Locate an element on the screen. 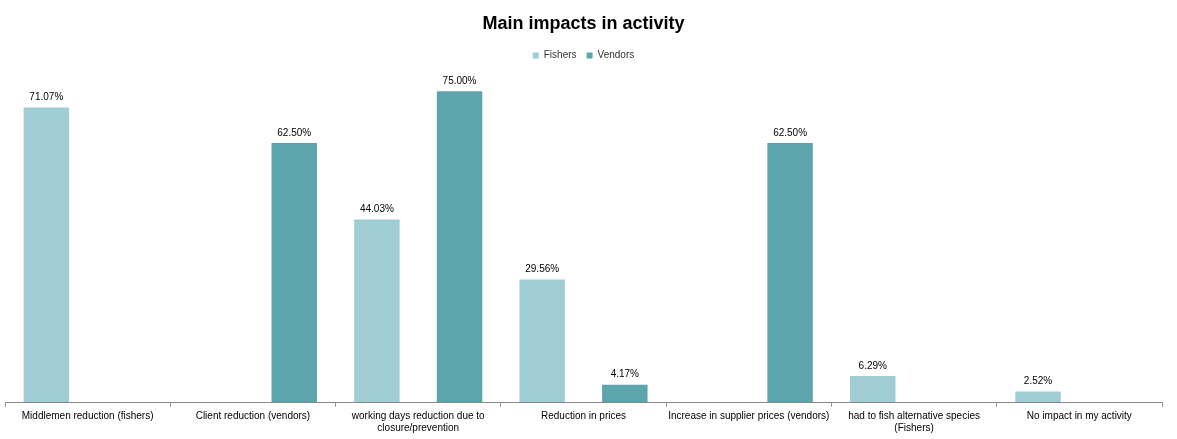 The width and height of the screenshot is (1177, 439). data-label: 75.00% is located at coordinates (459, 81).